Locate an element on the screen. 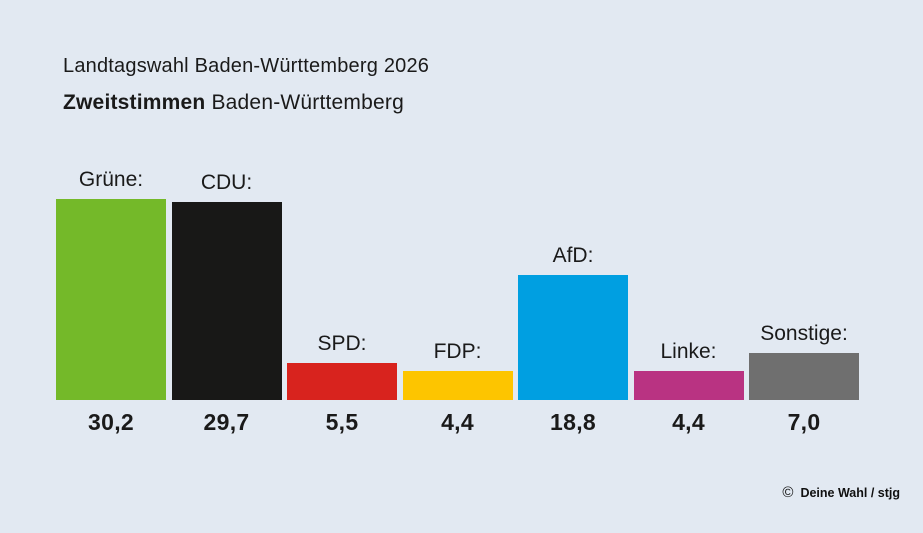 The image size is (923, 533). bar-value-fdp: 4,4 is located at coordinates (457, 421).